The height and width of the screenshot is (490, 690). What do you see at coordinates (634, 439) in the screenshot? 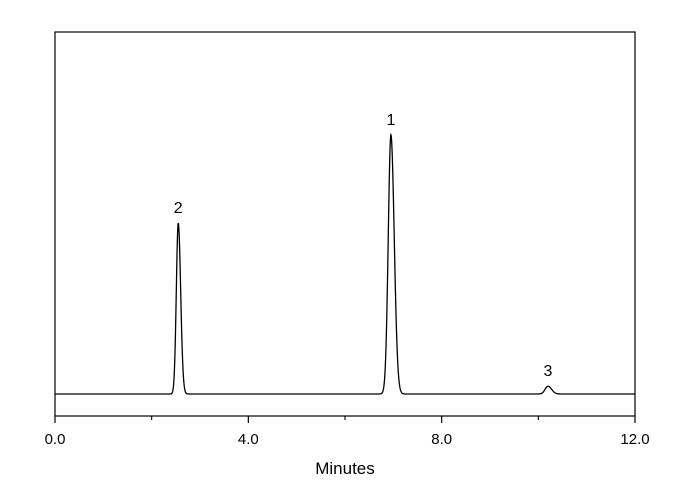
I see `x-tick-label: 12.0` at bounding box center [634, 439].